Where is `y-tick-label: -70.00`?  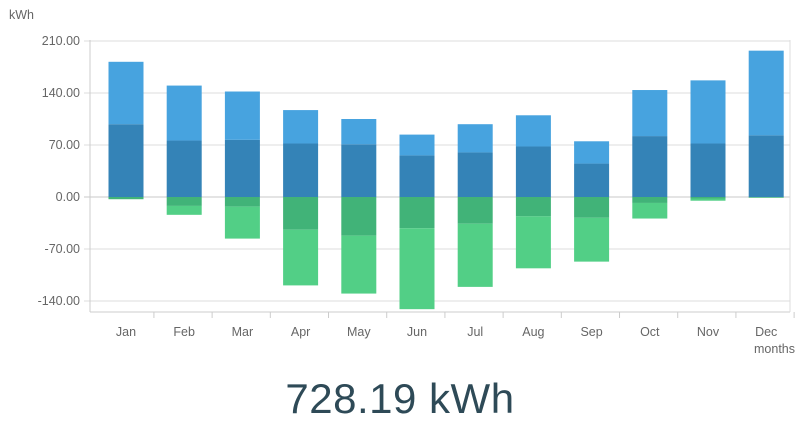 y-tick-label: -70.00 is located at coordinates (62, 249).